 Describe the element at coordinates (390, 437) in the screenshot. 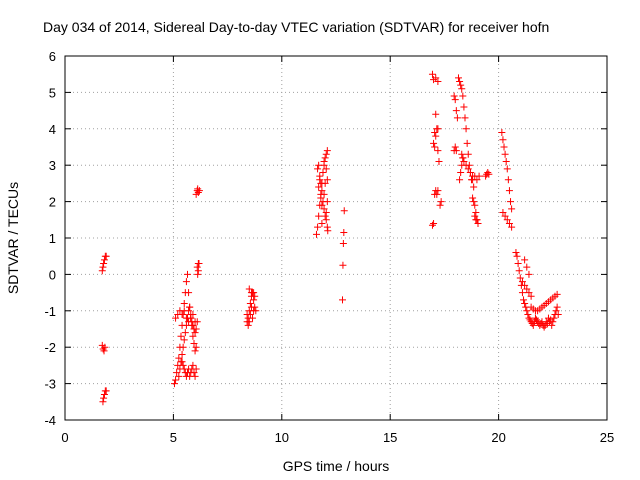

I see `x-tick-label: 15` at that location.